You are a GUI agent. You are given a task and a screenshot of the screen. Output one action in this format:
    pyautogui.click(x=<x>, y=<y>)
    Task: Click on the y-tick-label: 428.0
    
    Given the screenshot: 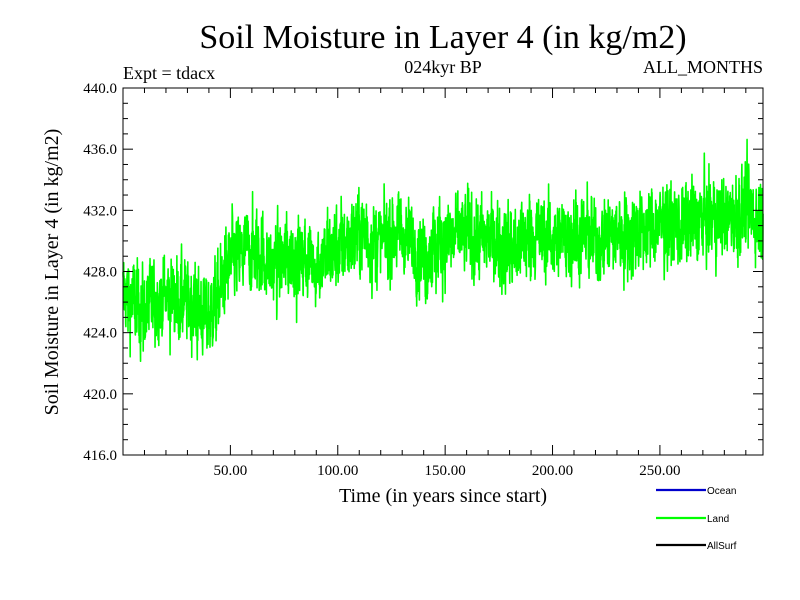 What is the action you would take?
    pyautogui.click(x=100, y=273)
    